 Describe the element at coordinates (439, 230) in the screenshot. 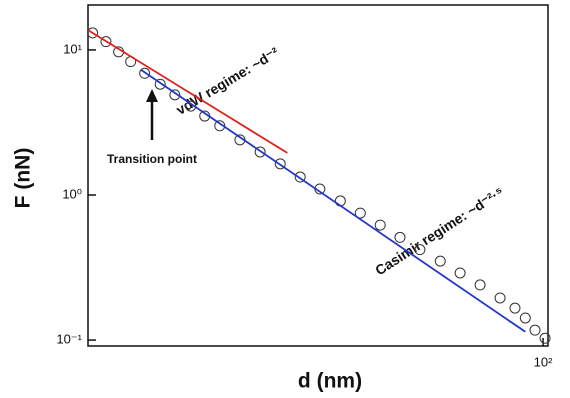

I see `annotation: Casimir regime: ~d⁻²·⁵` at that location.